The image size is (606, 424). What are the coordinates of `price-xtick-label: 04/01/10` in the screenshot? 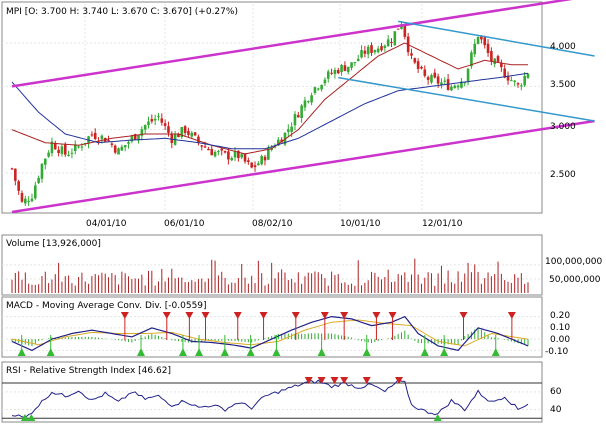 It's located at (106, 224).